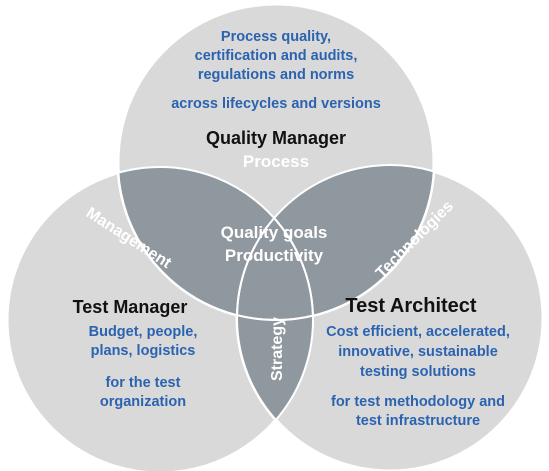  Describe the element at coordinates (143, 332) in the screenshot. I see `left-desc-line-1: Budget, people,` at that location.